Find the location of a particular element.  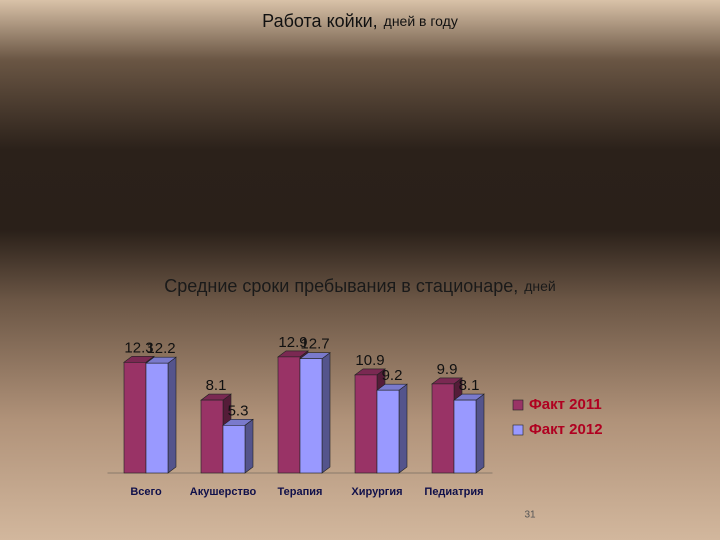

subtitle-unit: дней is located at coordinates (540, 286).